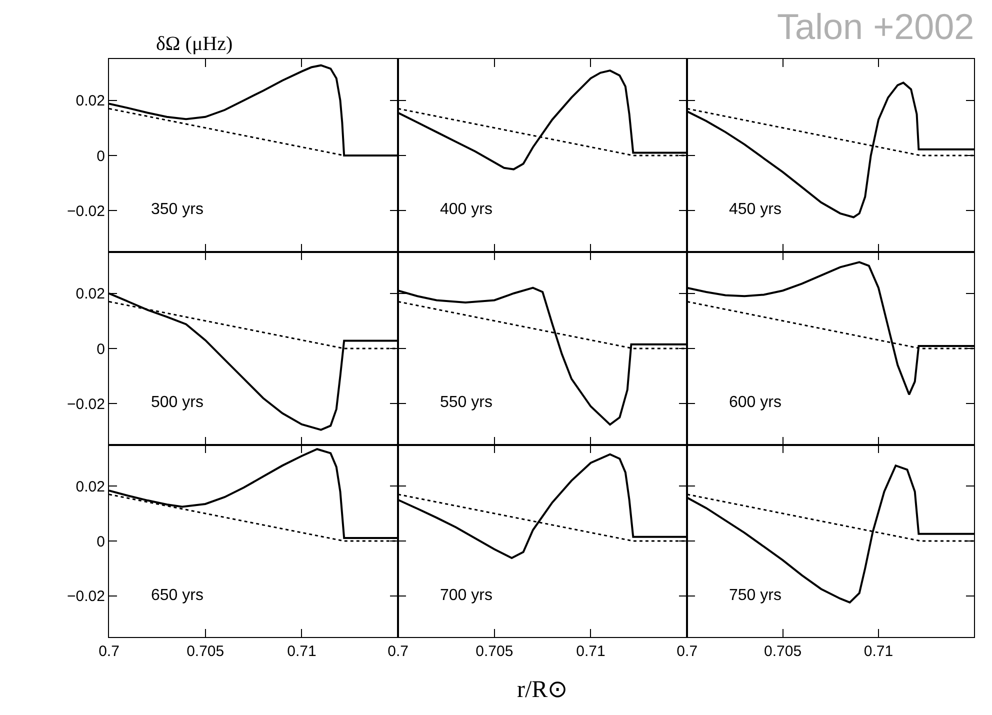  I want to click on annotation: 600 yrs, so click(755, 402).